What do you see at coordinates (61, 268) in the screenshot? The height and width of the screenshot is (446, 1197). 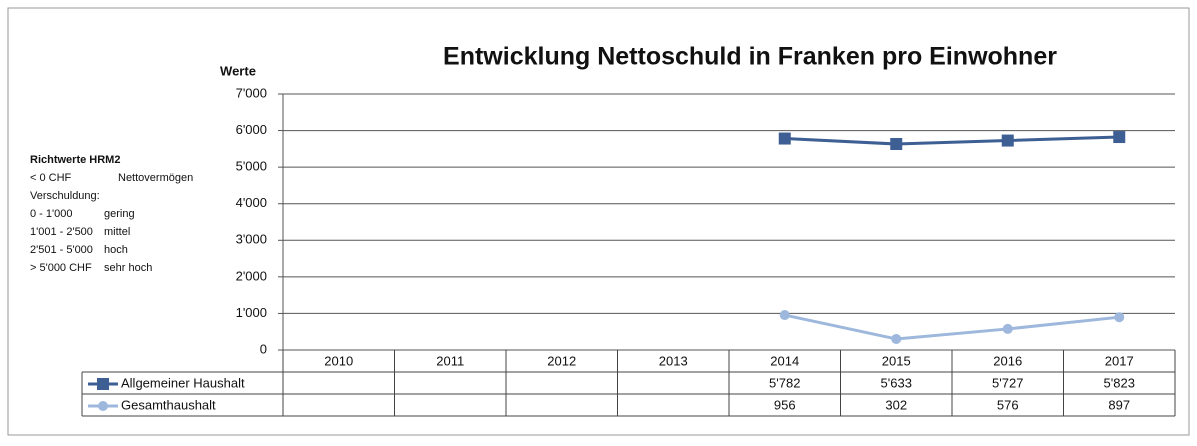 I see `annotation-text: > 5'000 CHF` at bounding box center [61, 268].